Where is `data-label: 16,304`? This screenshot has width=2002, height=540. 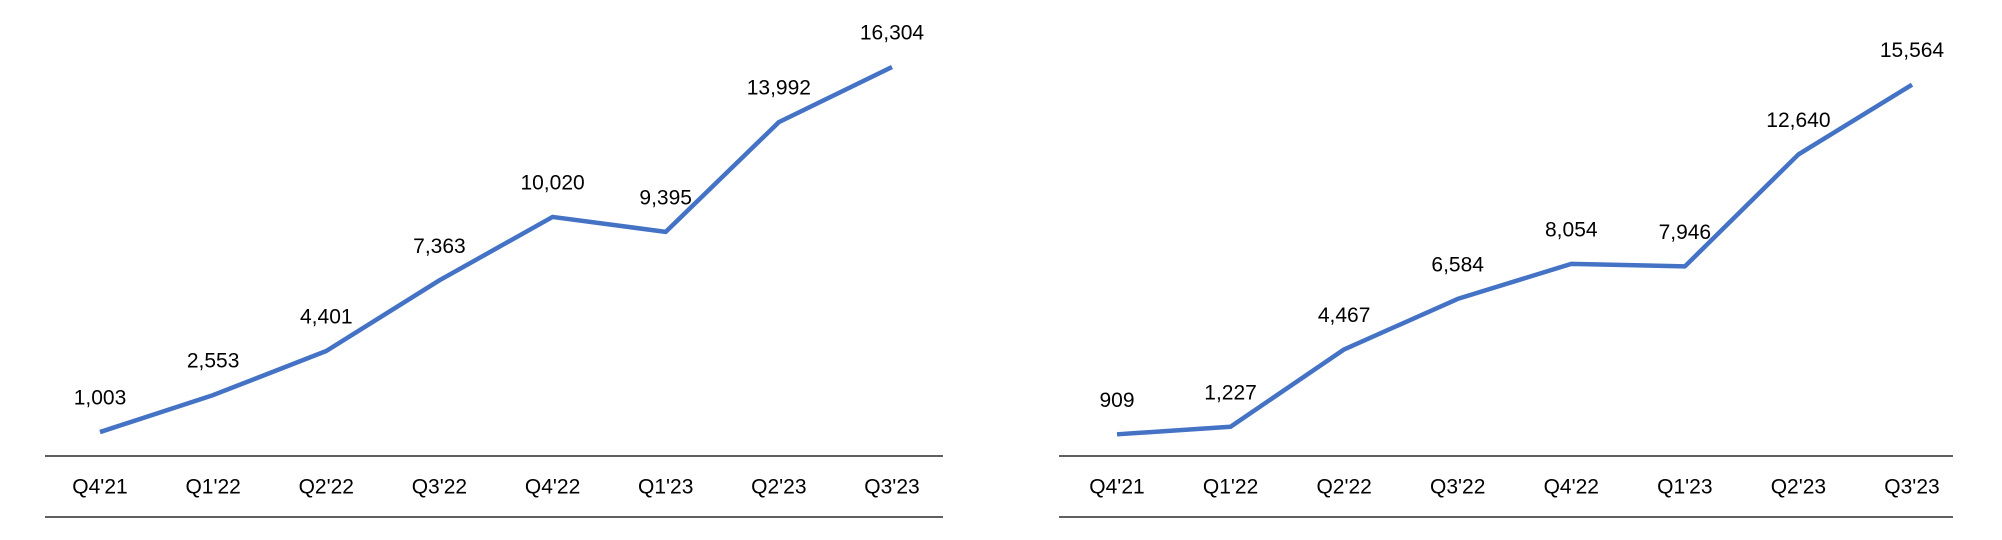 data-label: 16,304 is located at coordinates (892, 33).